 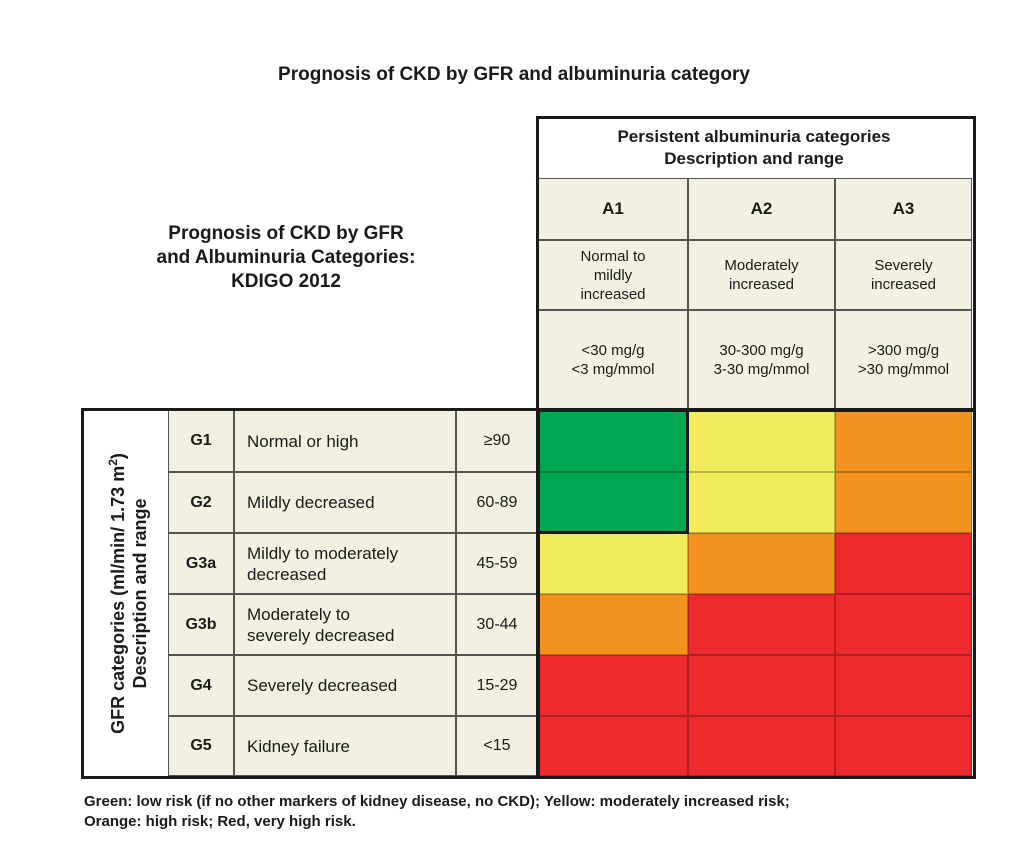 I want to click on albuminuria-code-A1: A1, so click(x=613, y=209).